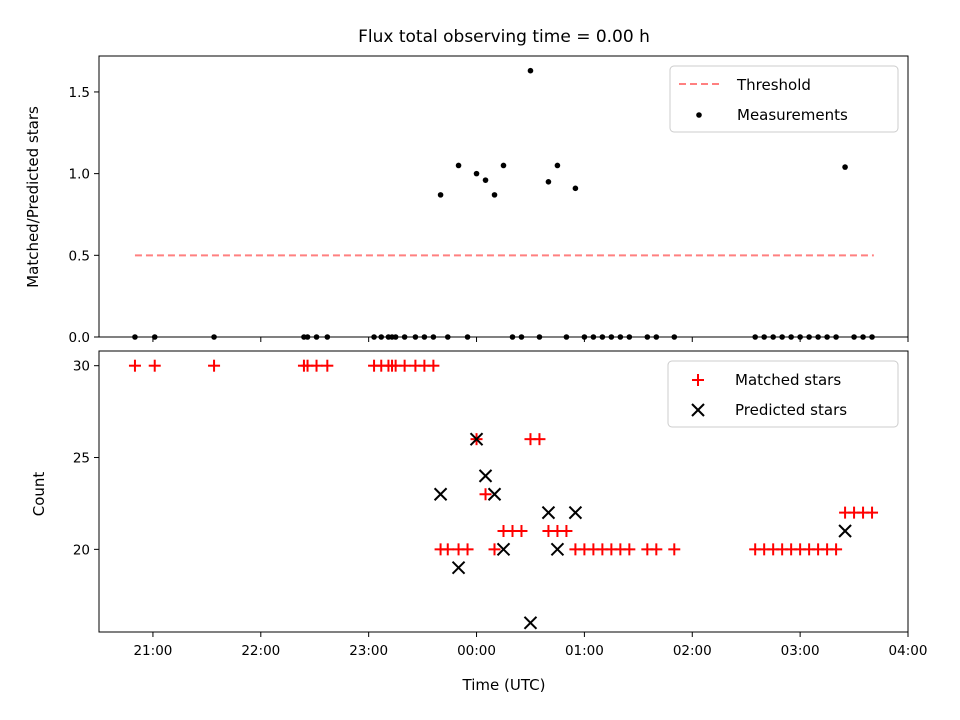 Image resolution: width=960 pixels, height=720 pixels. What do you see at coordinates (260, 651) in the screenshot?
I see `x-tick-label: 22:00` at bounding box center [260, 651].